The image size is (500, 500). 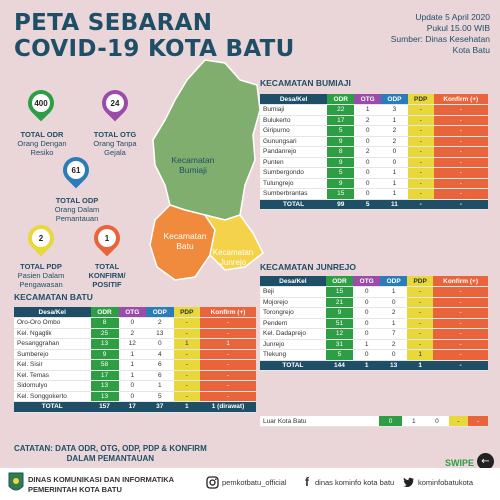 I want to click on konfirm-label-3: POSITIF, so click(x=107, y=284).